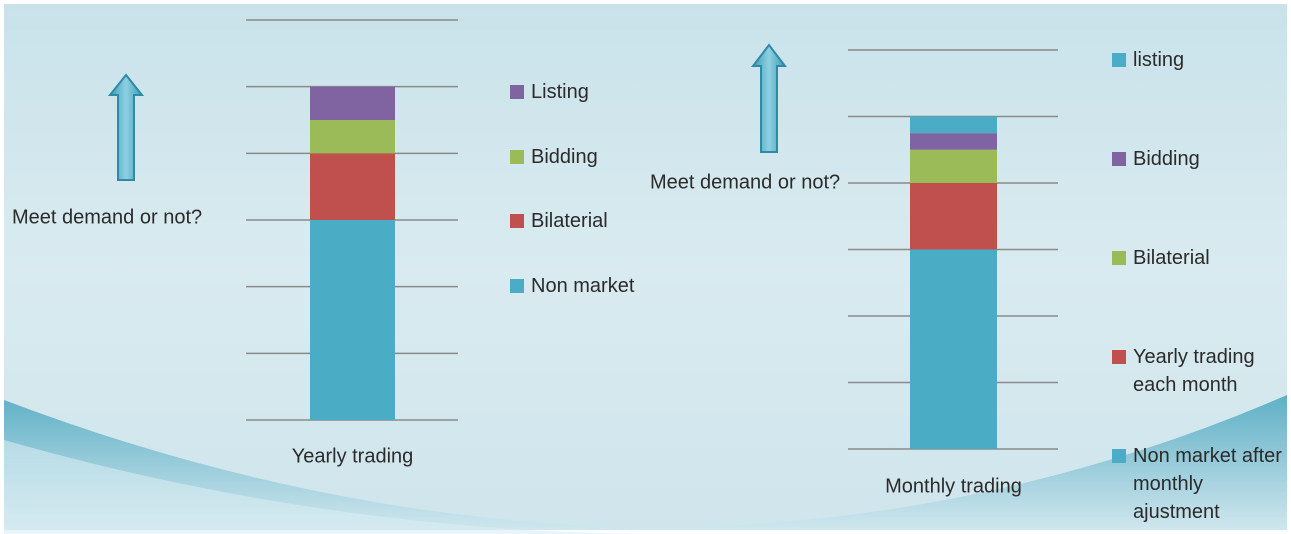  Describe the element at coordinates (353, 456) in the screenshot. I see `x-tick-label: Yearly trading` at that location.